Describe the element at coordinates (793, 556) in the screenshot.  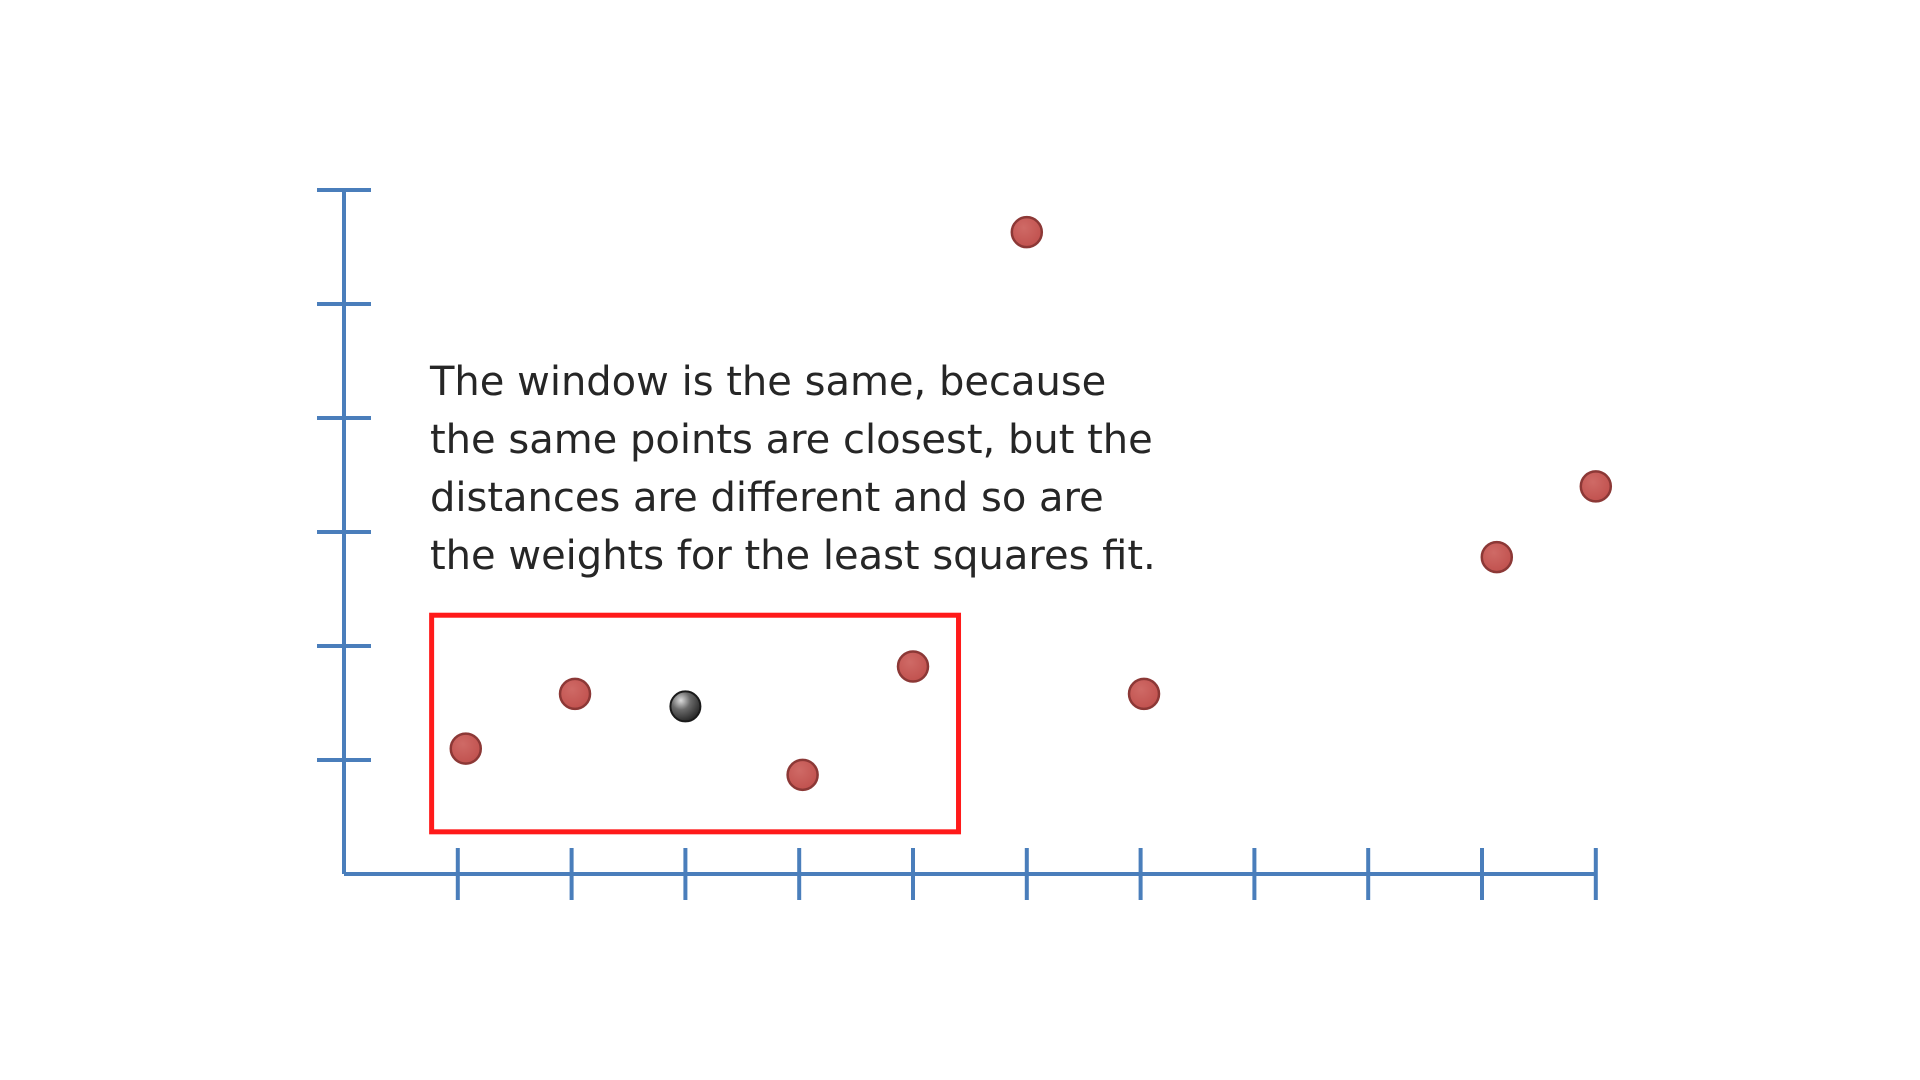
I see `caption-line-4: the weights for the least squares fit.` at that location.